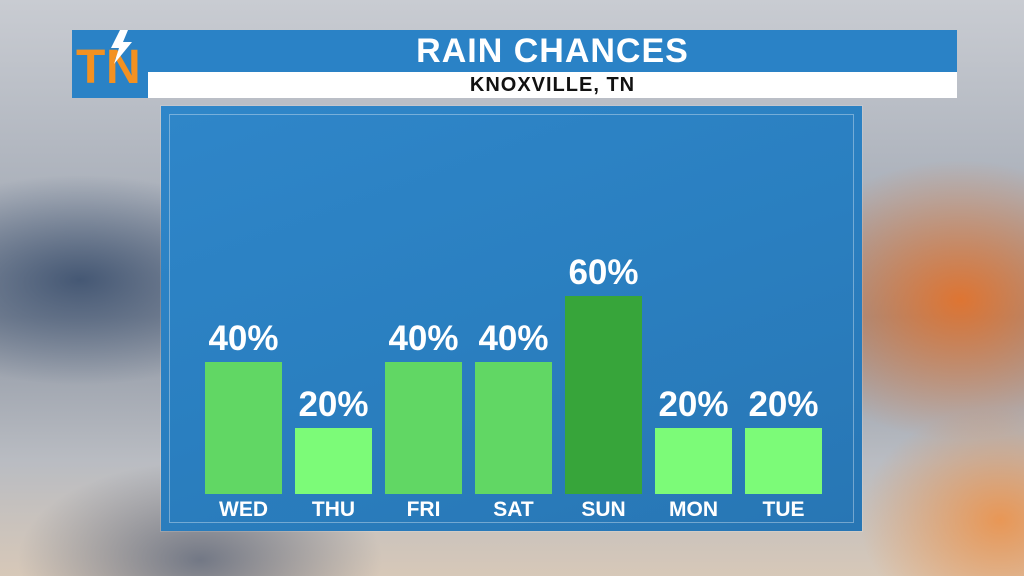 The height and width of the screenshot is (576, 1024). What do you see at coordinates (552, 85) in the screenshot?
I see `chart-subtitle: KNOXVILLE, TN` at bounding box center [552, 85].